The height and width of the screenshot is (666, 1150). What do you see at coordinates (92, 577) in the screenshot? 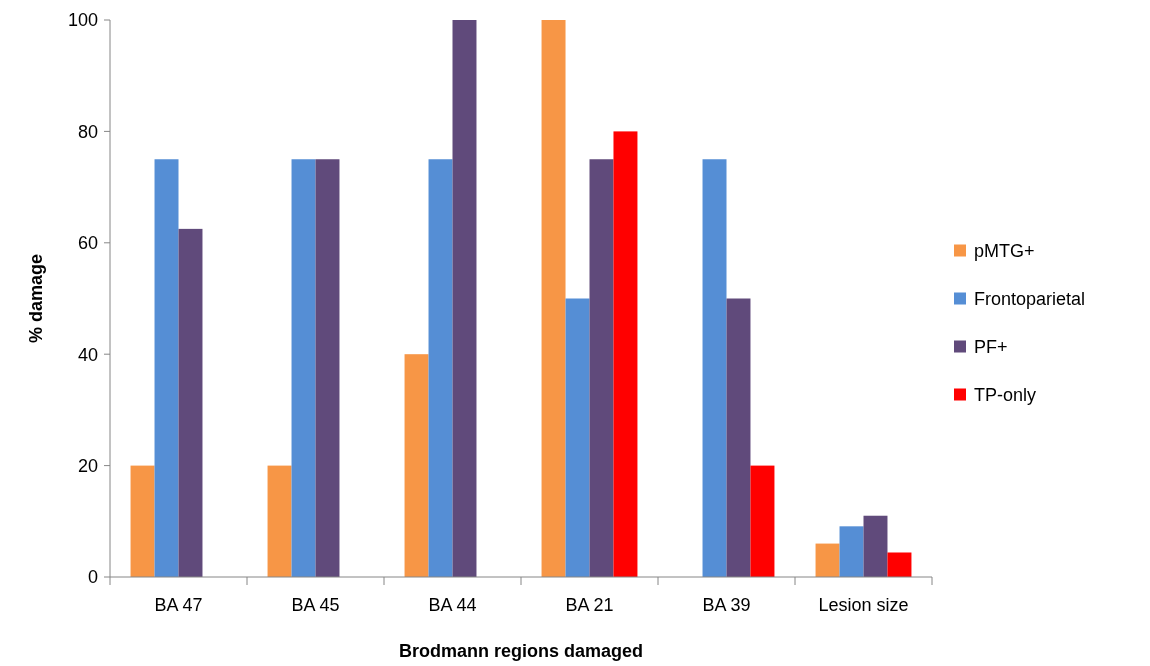
I see `y-tick-label: 0` at bounding box center [92, 577].